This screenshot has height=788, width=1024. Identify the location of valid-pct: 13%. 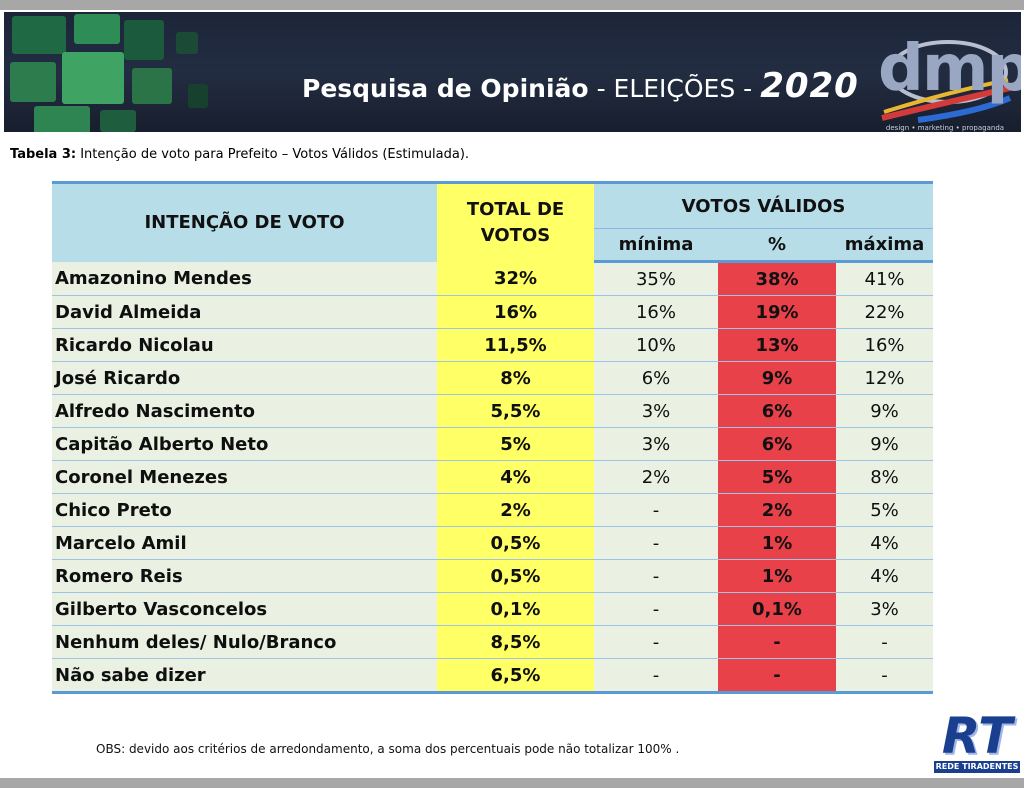
(777, 345).